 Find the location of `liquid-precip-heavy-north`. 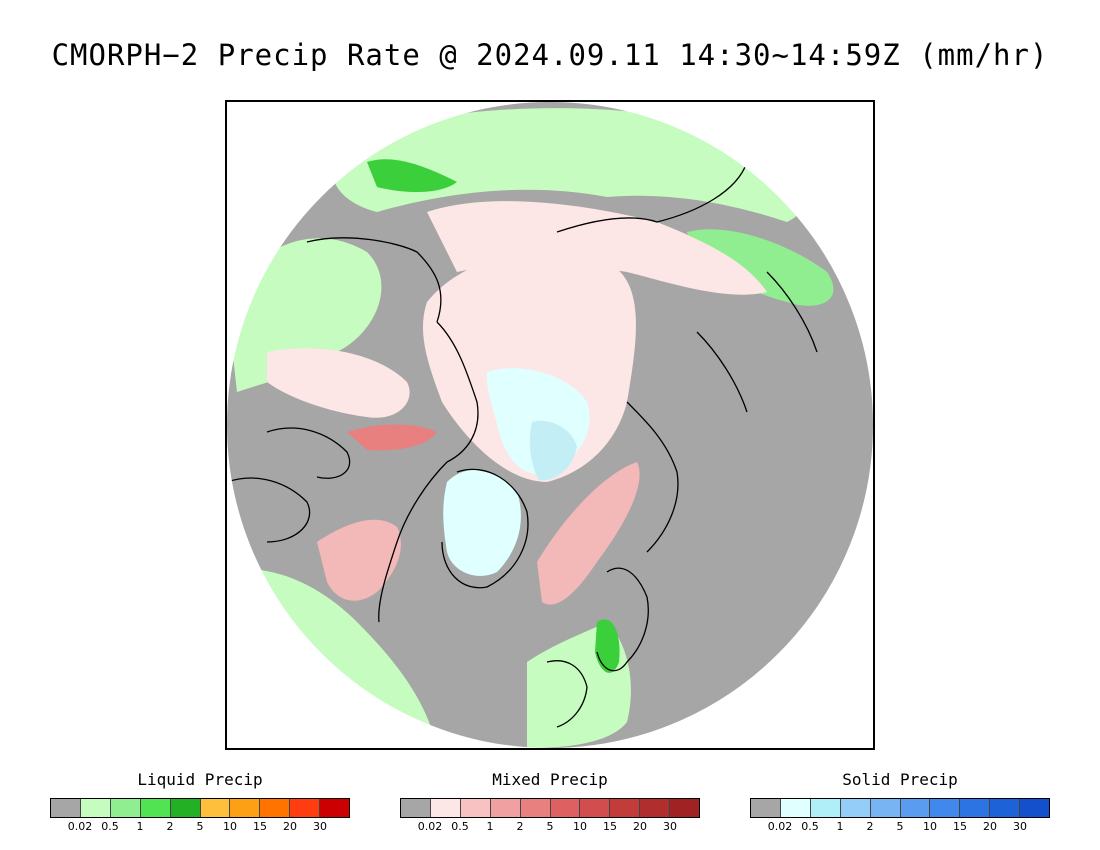

liquid-precip-heavy-north is located at coordinates (412, 175).